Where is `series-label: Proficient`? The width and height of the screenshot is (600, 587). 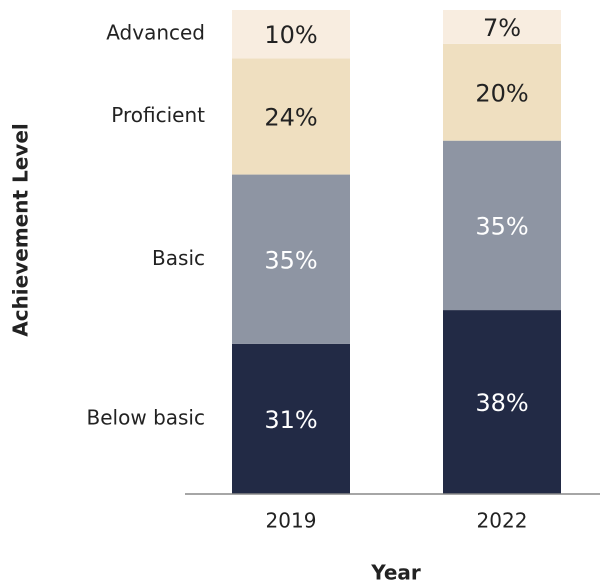
series-label: Proficient is located at coordinates (158, 115).